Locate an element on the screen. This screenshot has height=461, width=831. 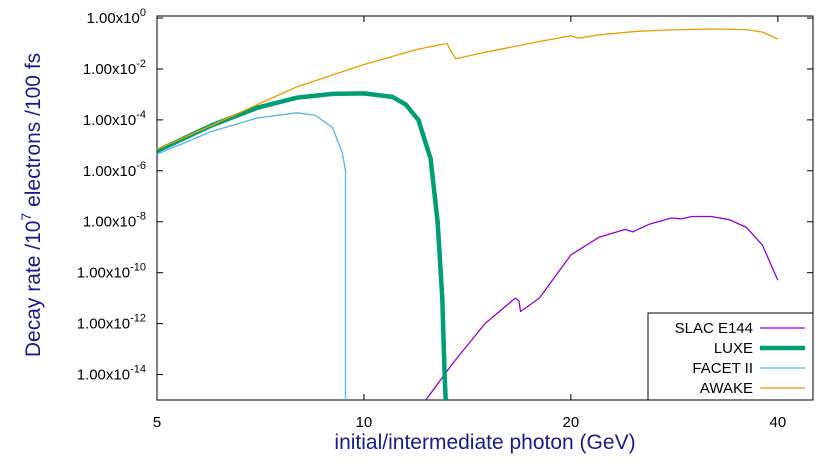
series-facet-ii is located at coordinates (252, 256).